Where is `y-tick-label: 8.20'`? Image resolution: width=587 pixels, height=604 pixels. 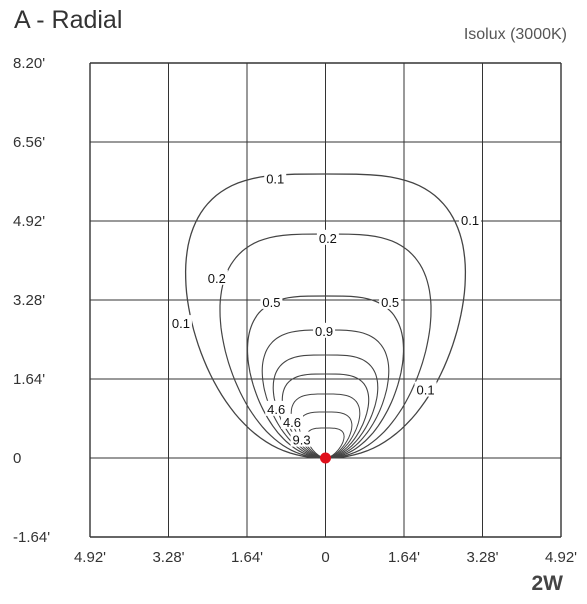
y-tick-label: 8.20' is located at coordinates (29, 63).